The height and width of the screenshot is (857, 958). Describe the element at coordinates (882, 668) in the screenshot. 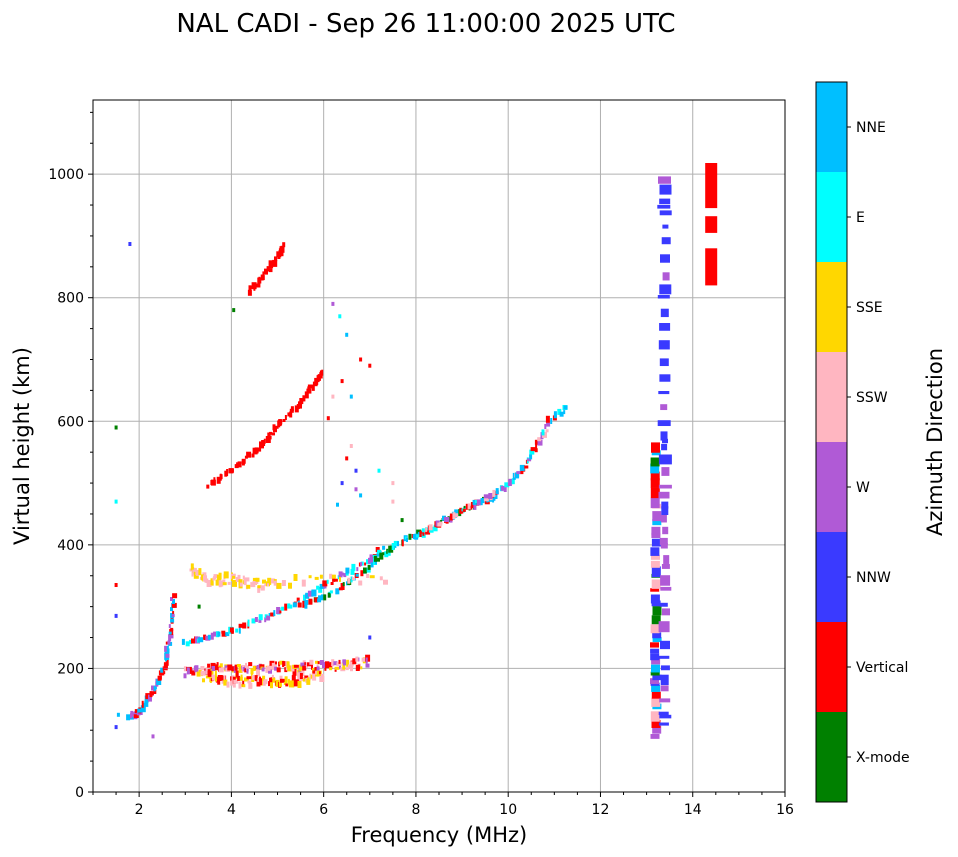

I see `colorbar-label: Vertical` at that location.